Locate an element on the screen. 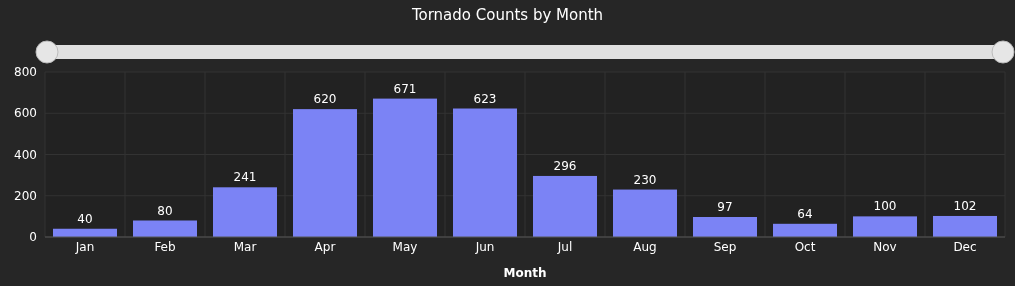  x-tick-label: Sep is located at coordinates (725, 247).